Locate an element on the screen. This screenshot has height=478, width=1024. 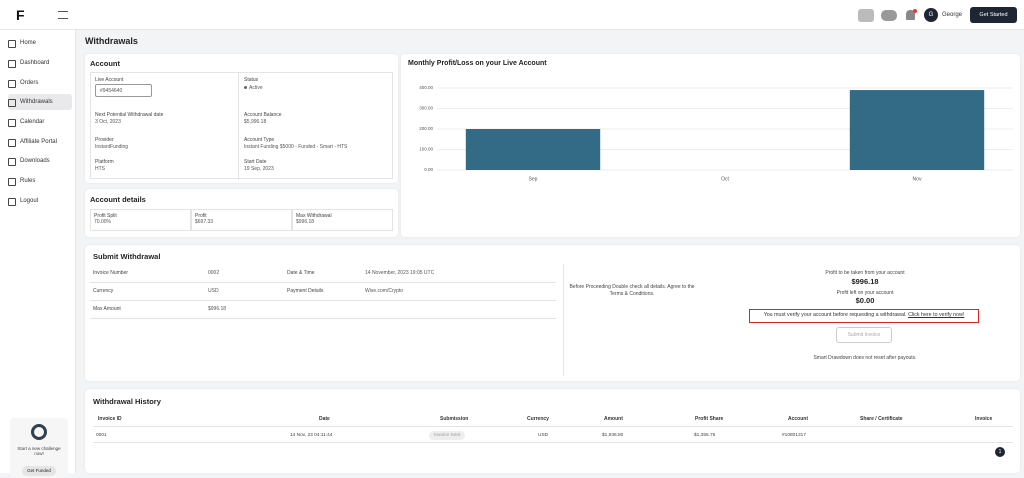
get-started-button: Get Started is located at coordinates (993, 15).